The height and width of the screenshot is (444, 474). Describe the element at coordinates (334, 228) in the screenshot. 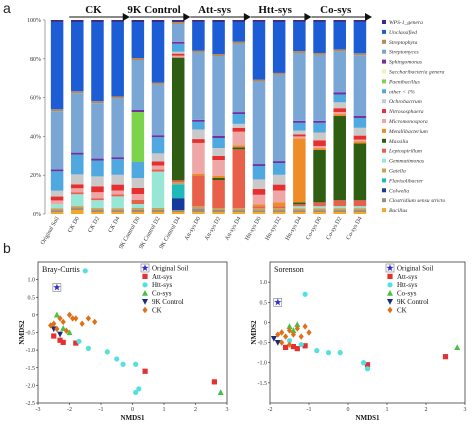

I see `category-label: Co-sys D2` at that location.